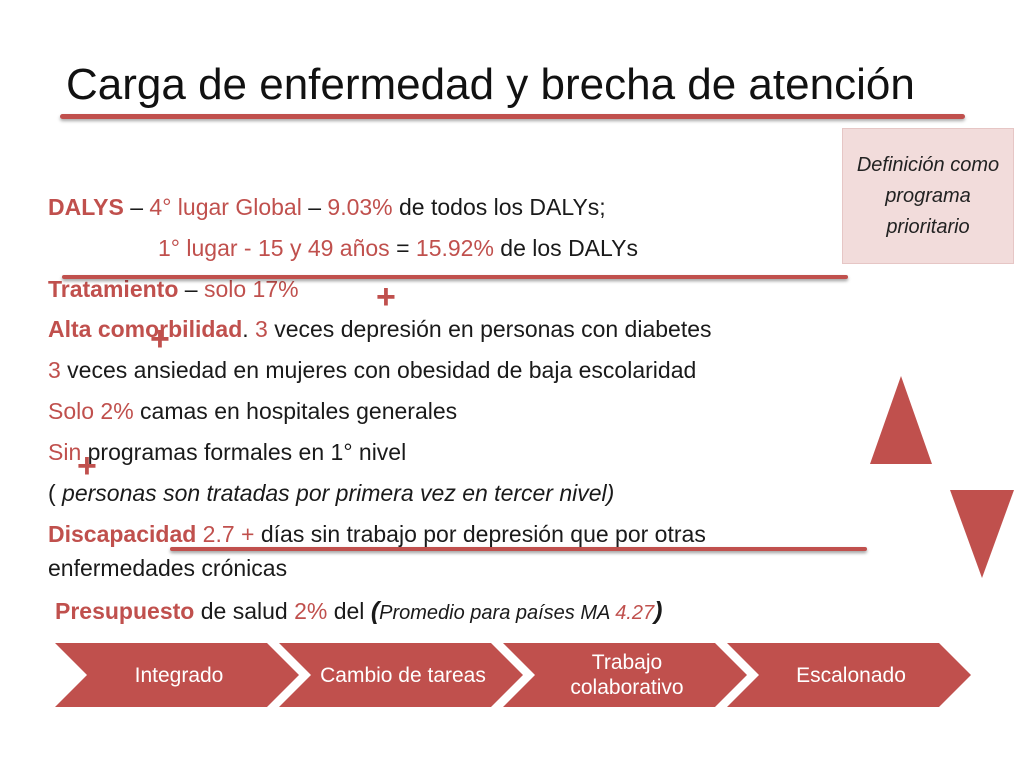  Describe the element at coordinates (225, 534) in the screenshot. I see `discapacidad-value: 2.7 +` at that location.